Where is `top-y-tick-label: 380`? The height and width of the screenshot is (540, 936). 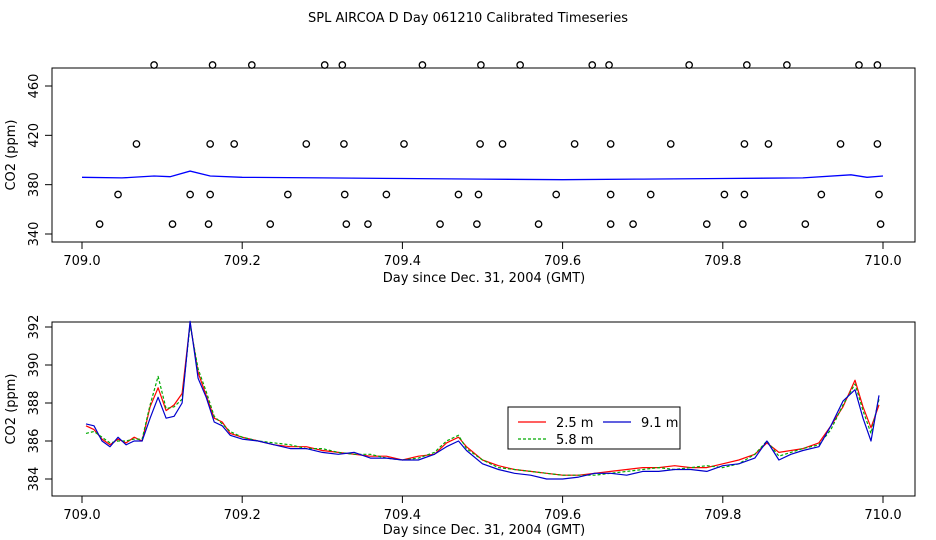 top-y-tick-label: 380 is located at coordinates (34, 184).